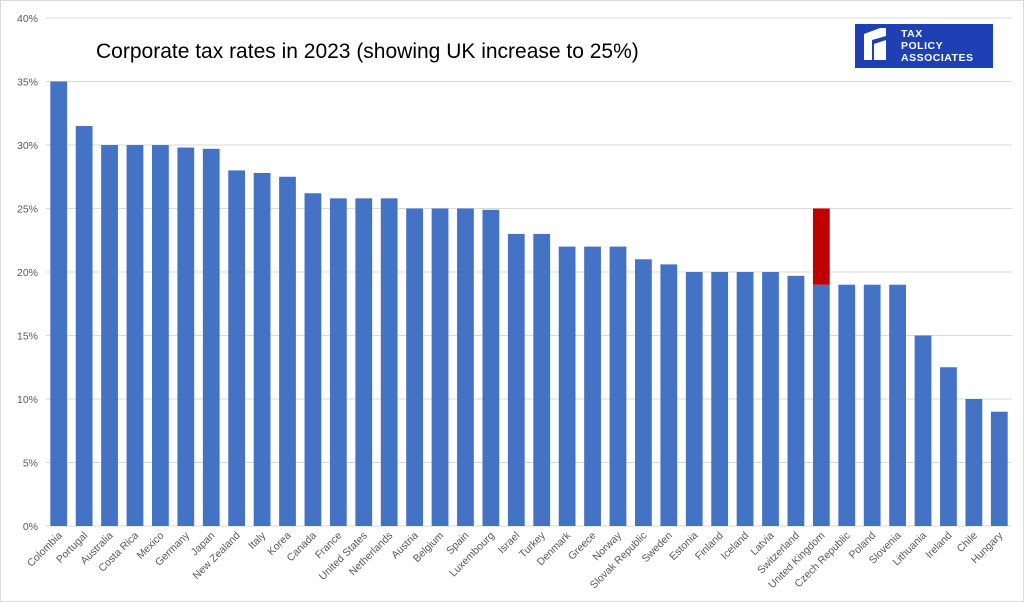 Image resolution: width=1024 pixels, height=602 pixels. What do you see at coordinates (262, 349) in the screenshot?
I see `bar-italy` at bounding box center [262, 349].